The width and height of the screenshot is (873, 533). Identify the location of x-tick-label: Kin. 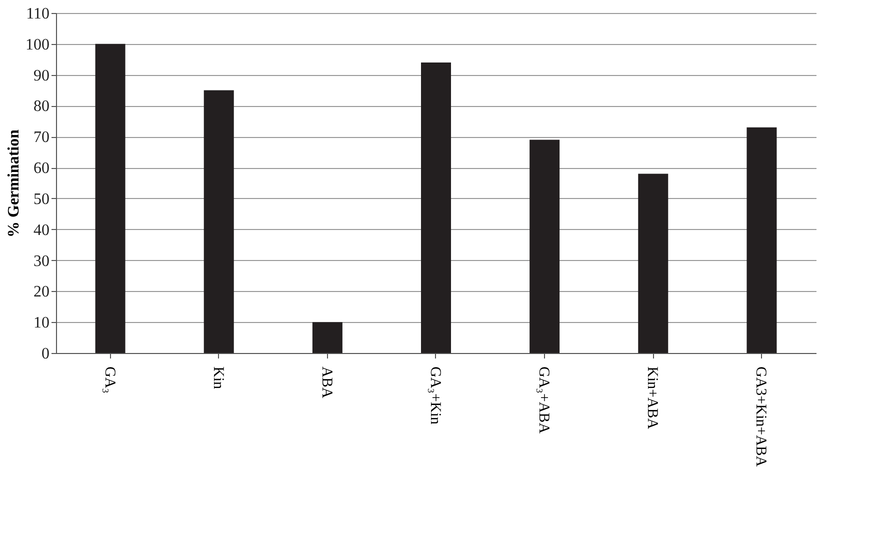
(218, 378).